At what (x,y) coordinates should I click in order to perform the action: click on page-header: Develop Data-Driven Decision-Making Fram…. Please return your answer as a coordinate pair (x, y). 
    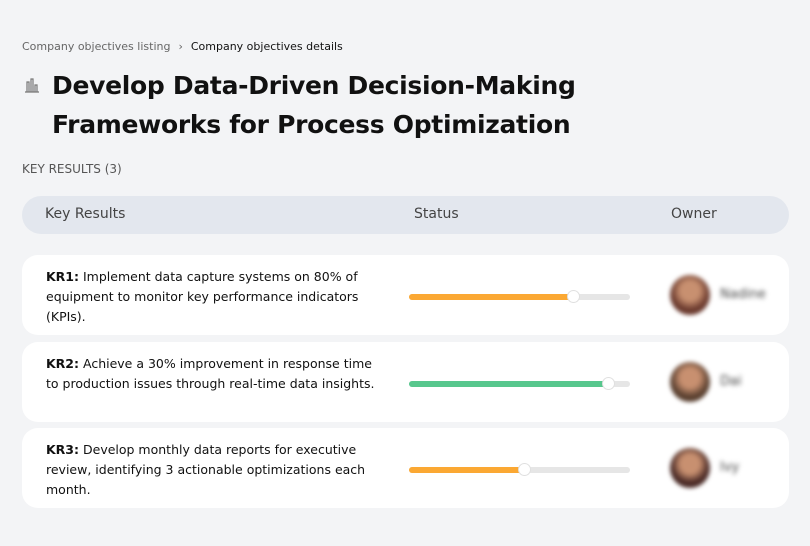
    Looking at the image, I should click on (317, 105).